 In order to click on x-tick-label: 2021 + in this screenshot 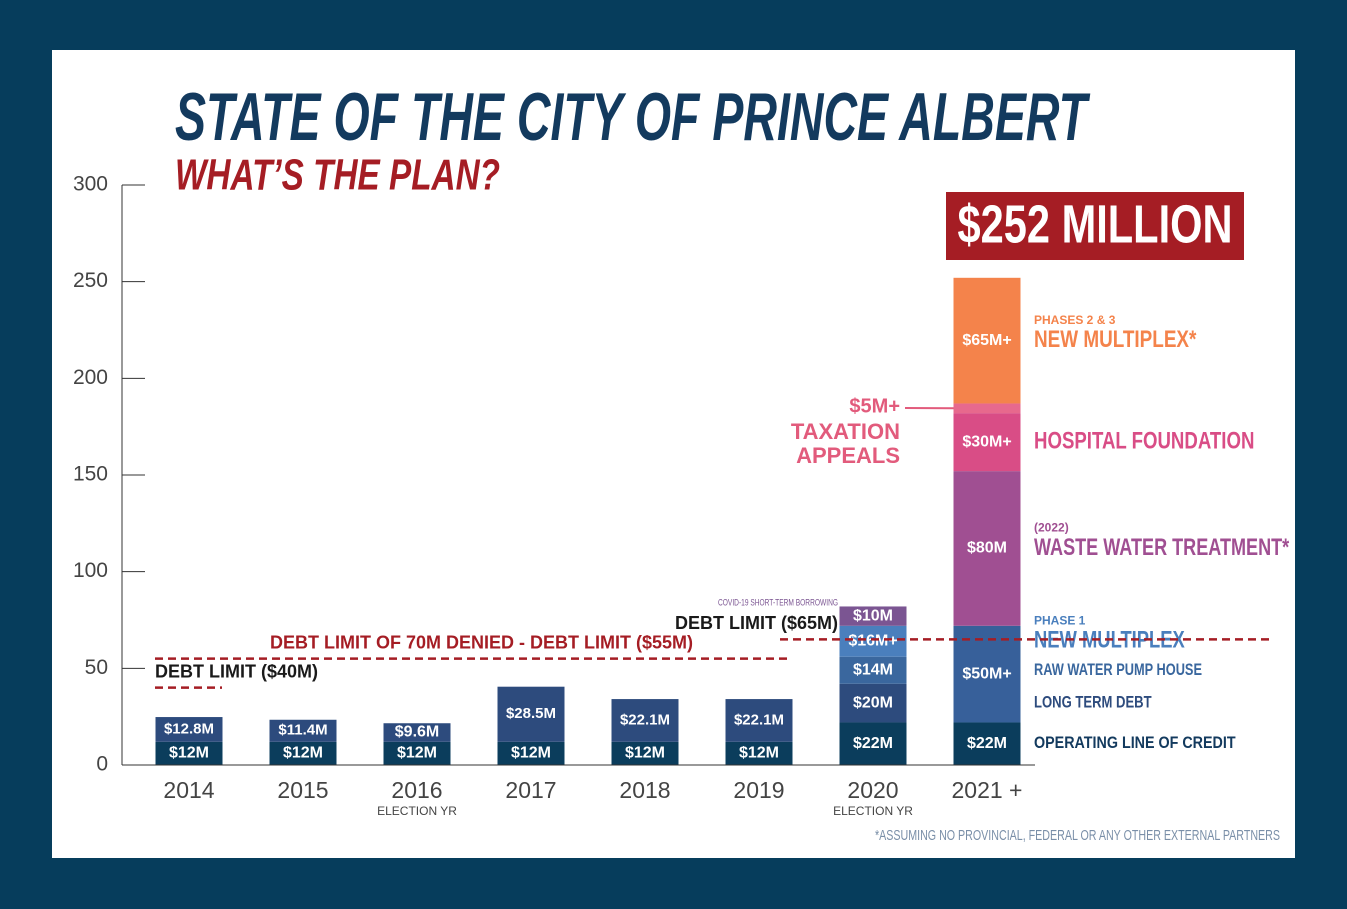, I will do `click(987, 790)`.